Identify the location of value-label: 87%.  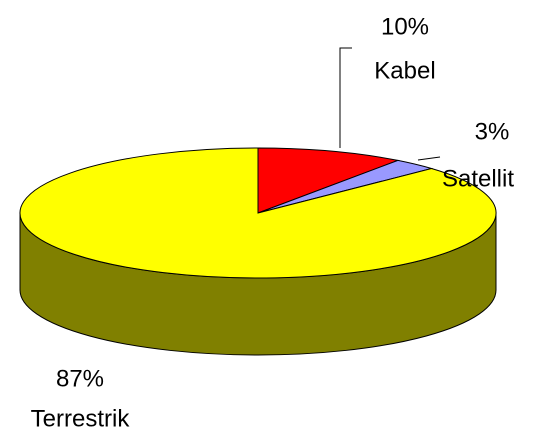
(80, 378).